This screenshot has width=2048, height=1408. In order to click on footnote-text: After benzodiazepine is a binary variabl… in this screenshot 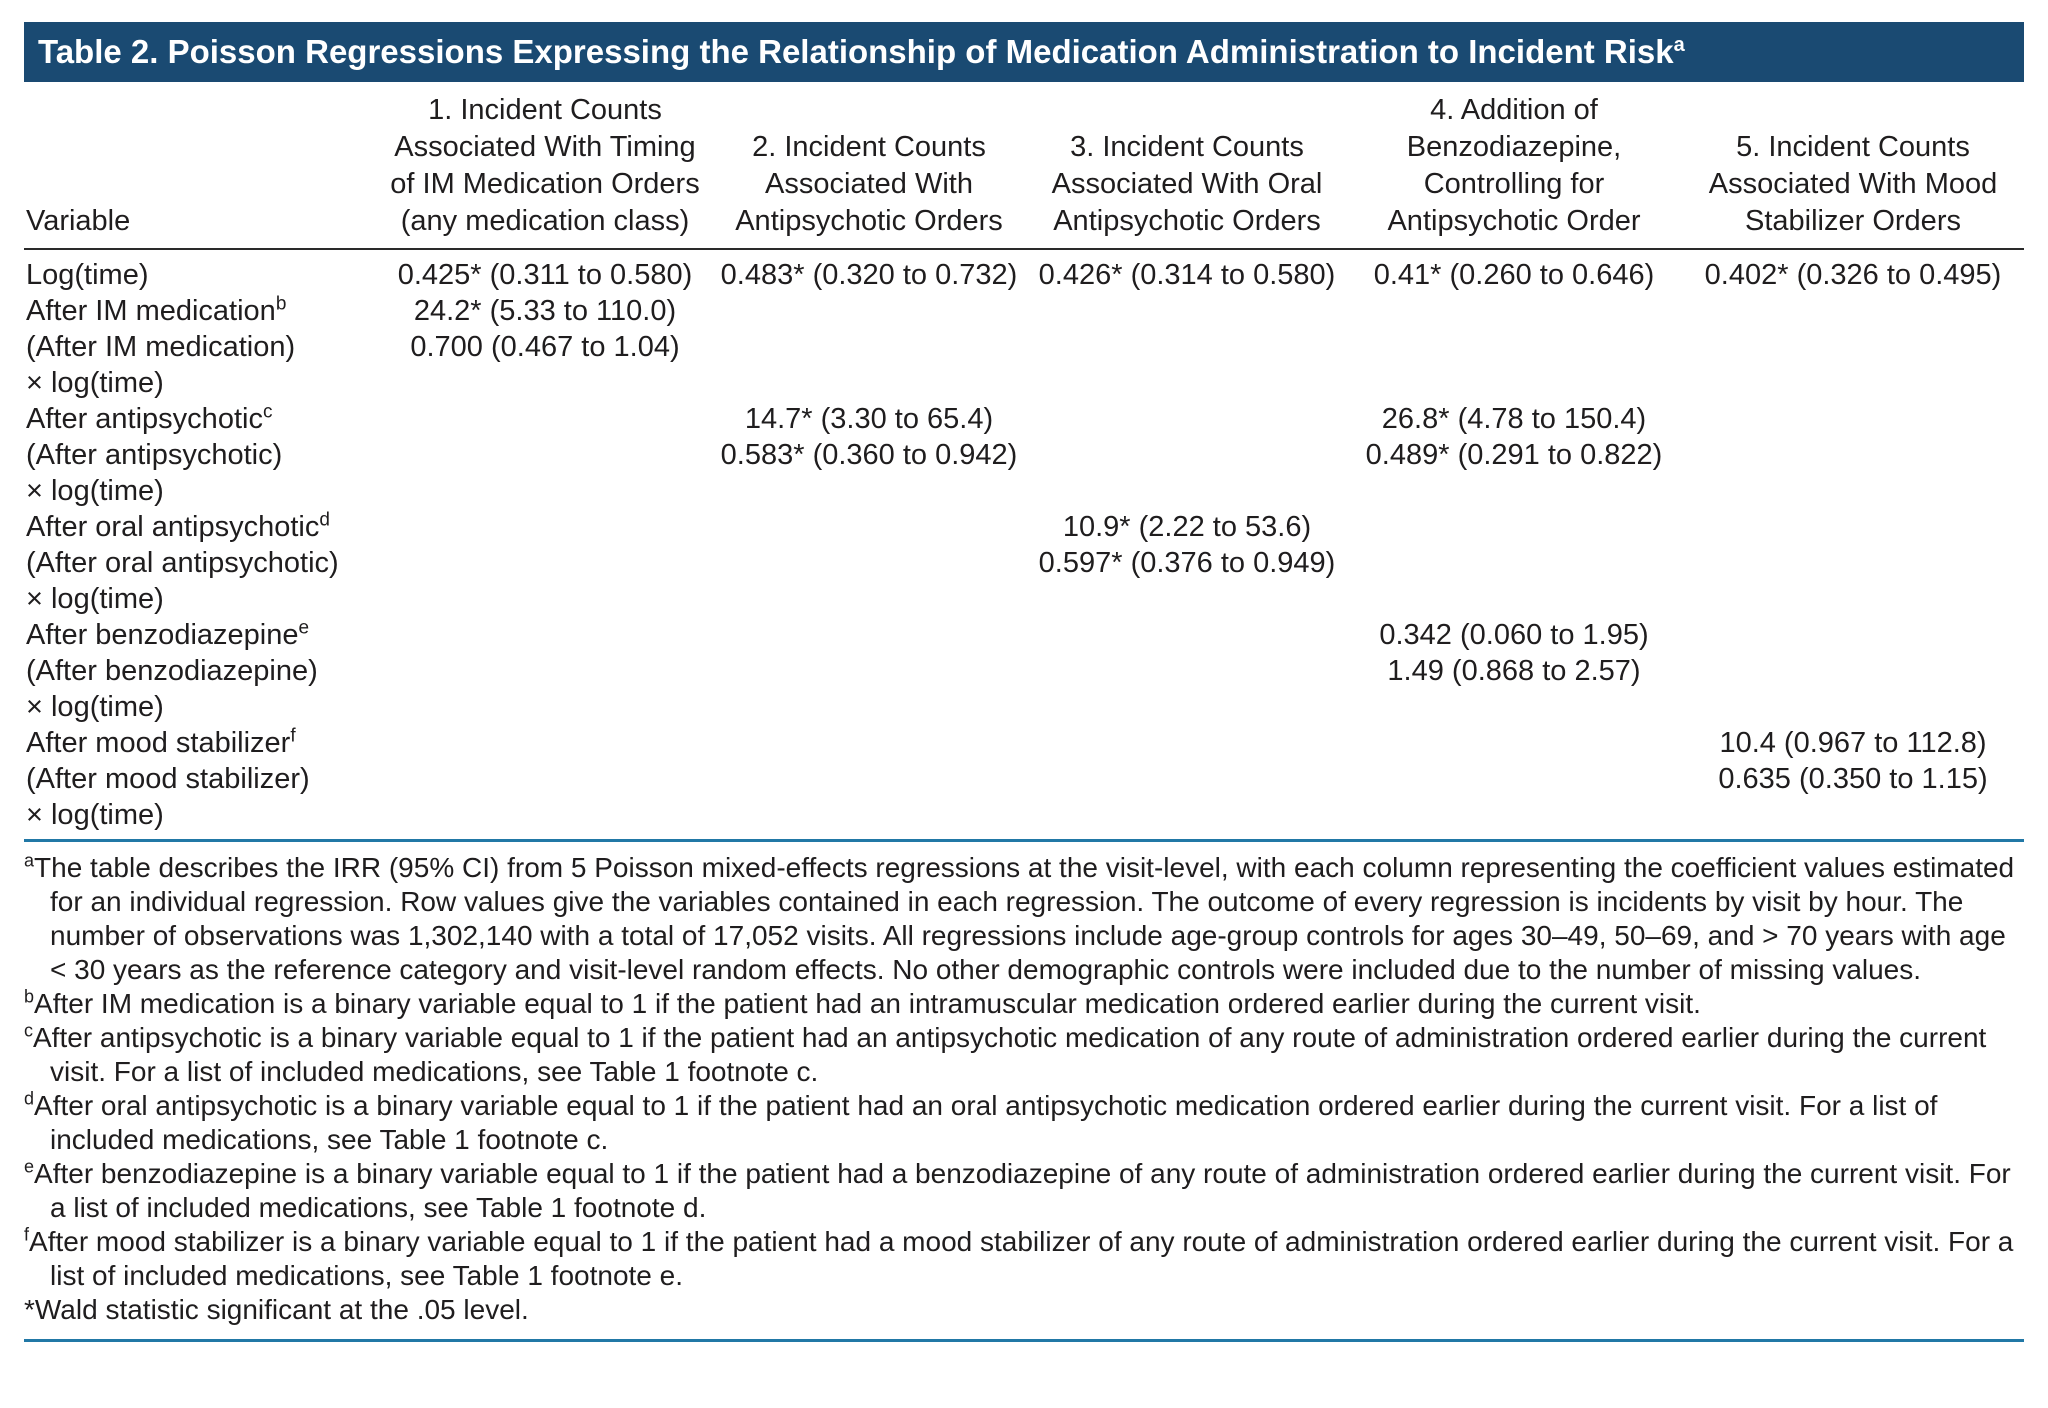, I will do `click(1022, 1190)`.